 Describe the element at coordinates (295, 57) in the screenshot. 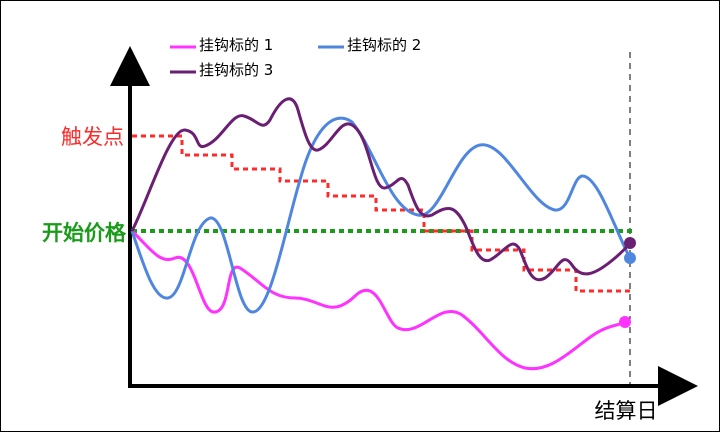

I see `legend: 挂钩标的 1 挂钩标的 2 挂钩标的 3` at that location.